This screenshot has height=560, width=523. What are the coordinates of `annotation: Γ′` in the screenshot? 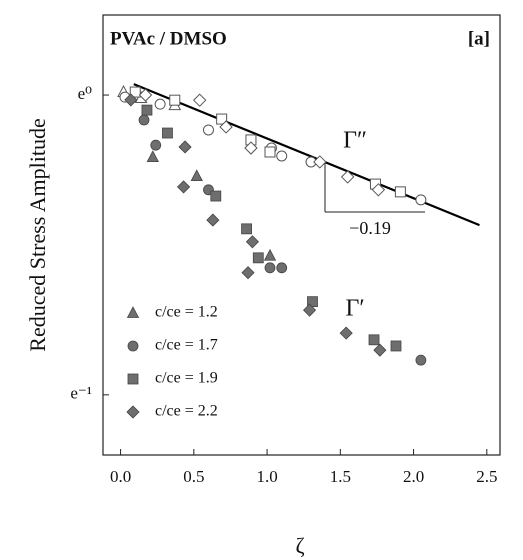 It's located at (354, 309).